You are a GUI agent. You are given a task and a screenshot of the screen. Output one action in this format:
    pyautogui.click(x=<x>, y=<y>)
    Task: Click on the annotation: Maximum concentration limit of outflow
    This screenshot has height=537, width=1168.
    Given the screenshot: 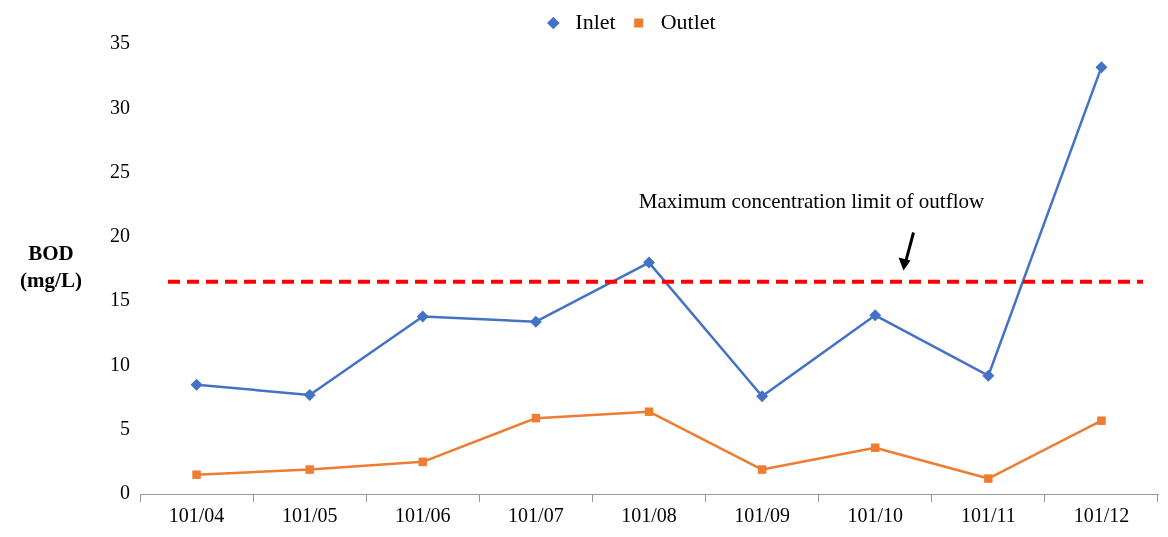 What is the action you would take?
    pyautogui.click(x=811, y=200)
    